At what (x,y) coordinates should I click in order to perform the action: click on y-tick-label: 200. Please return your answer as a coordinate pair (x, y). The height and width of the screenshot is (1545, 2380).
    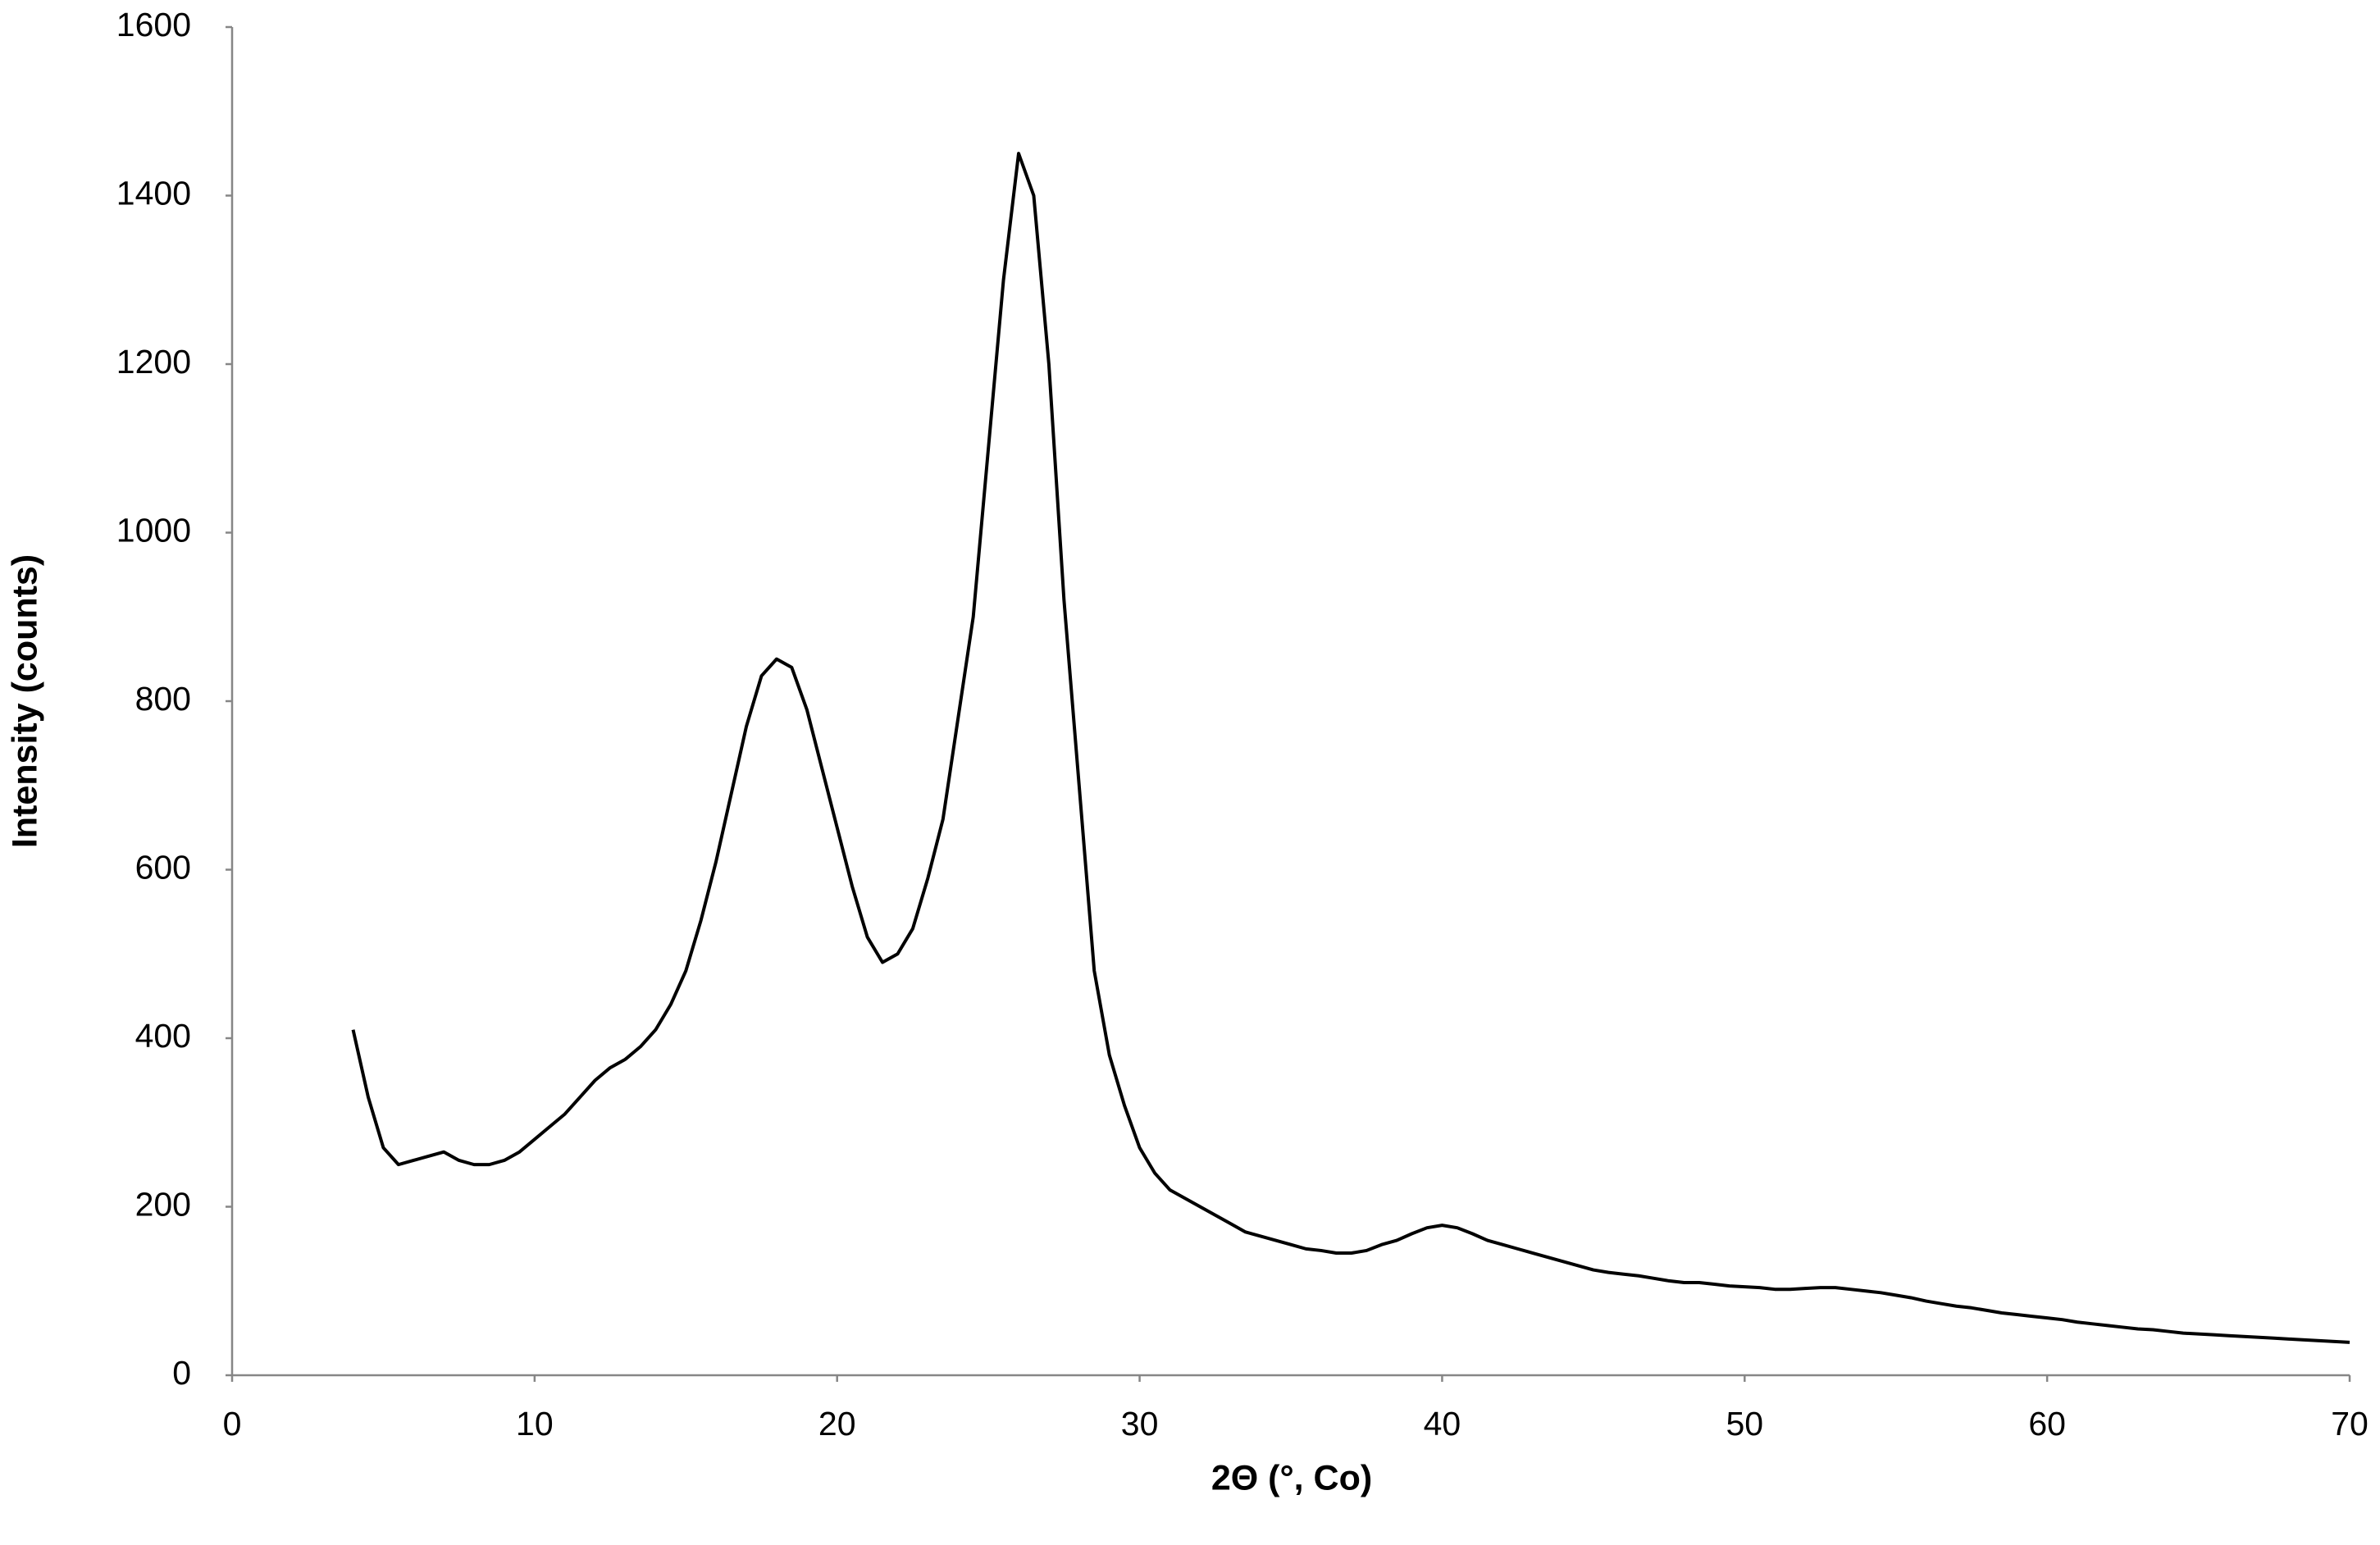
    Looking at the image, I should click on (163, 1204).